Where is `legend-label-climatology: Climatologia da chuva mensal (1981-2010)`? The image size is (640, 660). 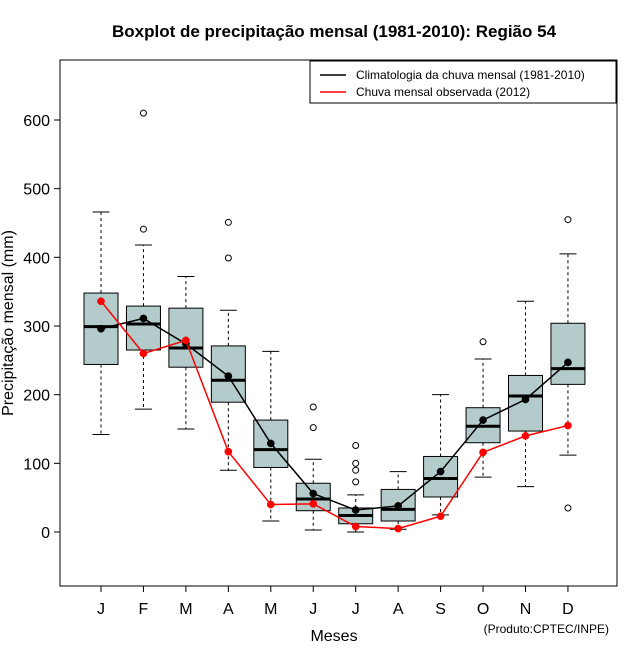 legend-label-climatology: Climatologia da chuva mensal (1981-2010) is located at coordinates (470, 75).